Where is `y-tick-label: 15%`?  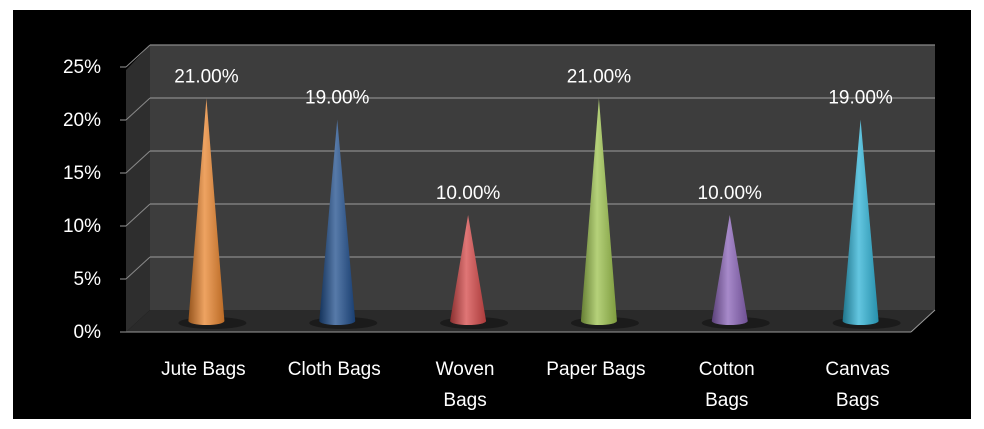
y-tick-label: 15% is located at coordinates (82, 173).